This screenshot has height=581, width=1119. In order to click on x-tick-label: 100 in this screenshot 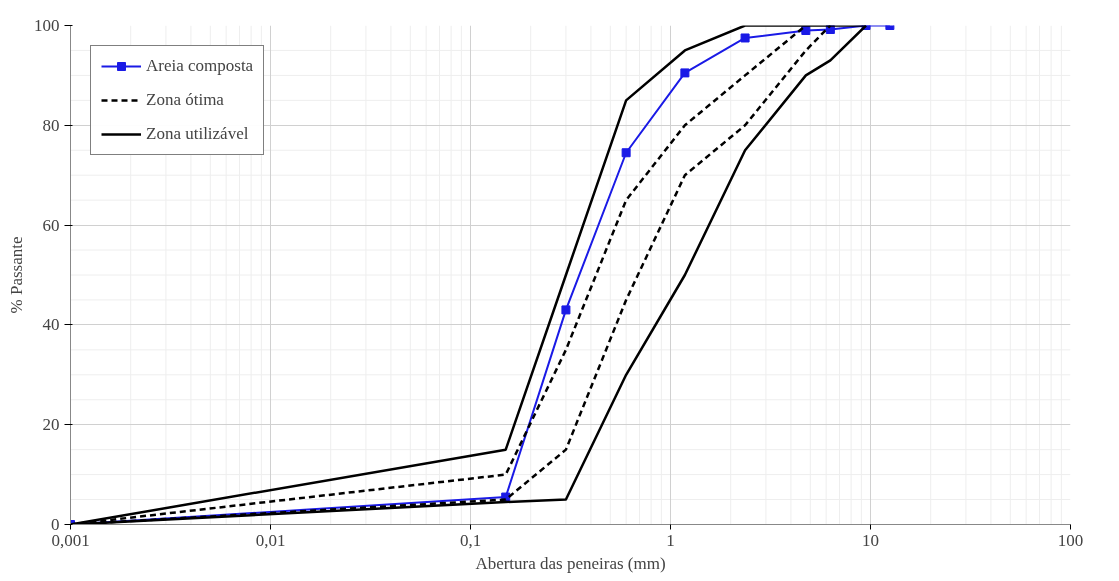, I will do `click(1070, 540)`.